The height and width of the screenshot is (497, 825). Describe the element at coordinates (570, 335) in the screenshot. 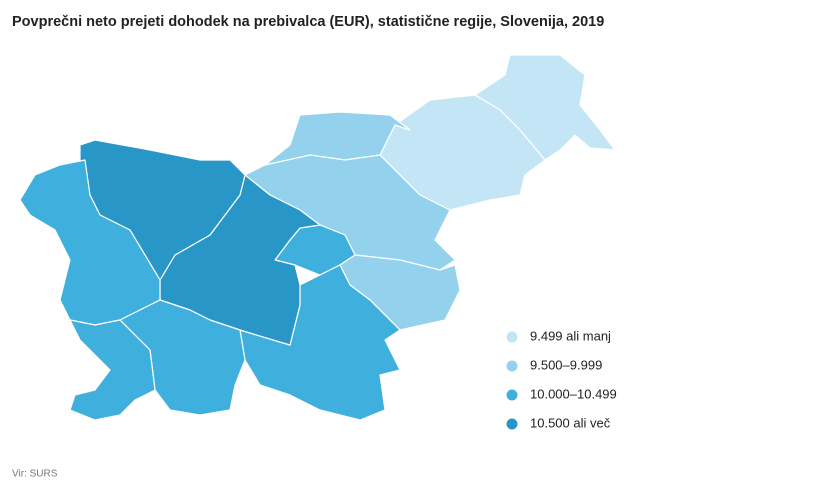

I see `legend-label: 9.499 ali manj` at that location.